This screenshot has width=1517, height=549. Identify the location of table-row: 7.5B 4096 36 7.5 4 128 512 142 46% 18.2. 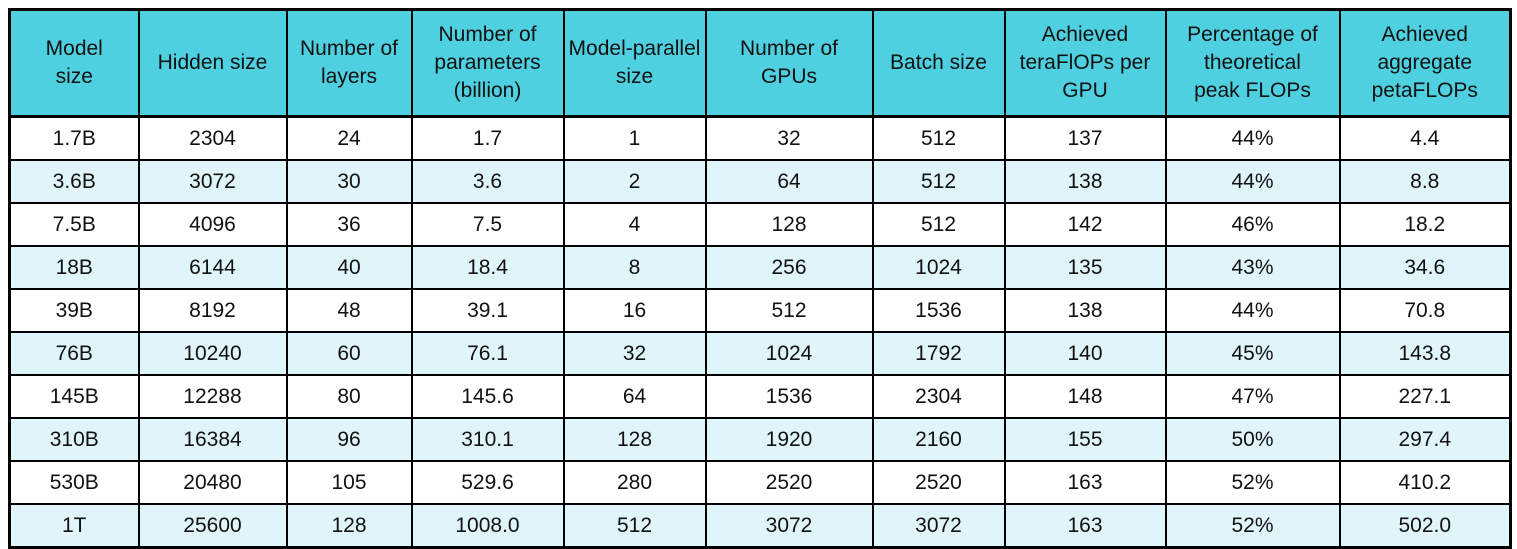
(760, 224).